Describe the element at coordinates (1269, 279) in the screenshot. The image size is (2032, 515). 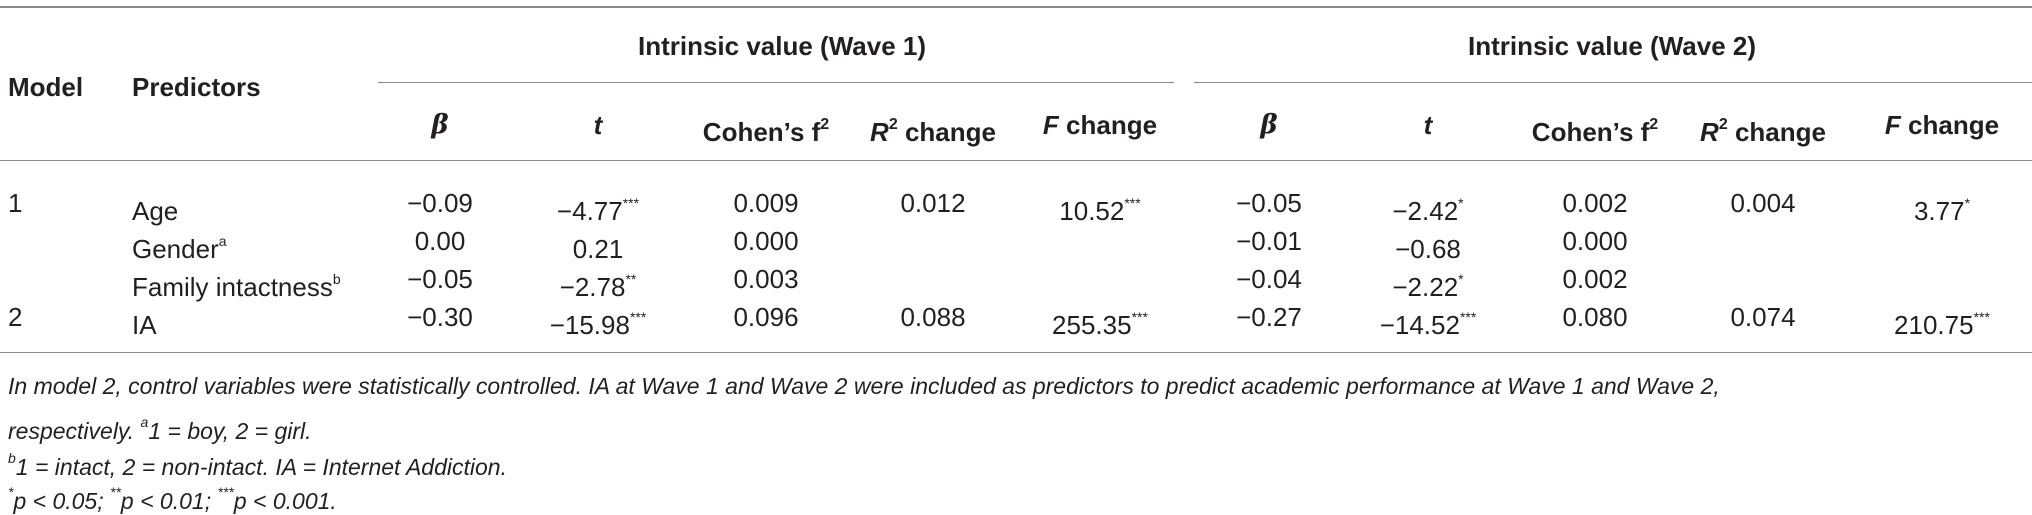
I see `cell-beta-w2: −0.04` at that location.